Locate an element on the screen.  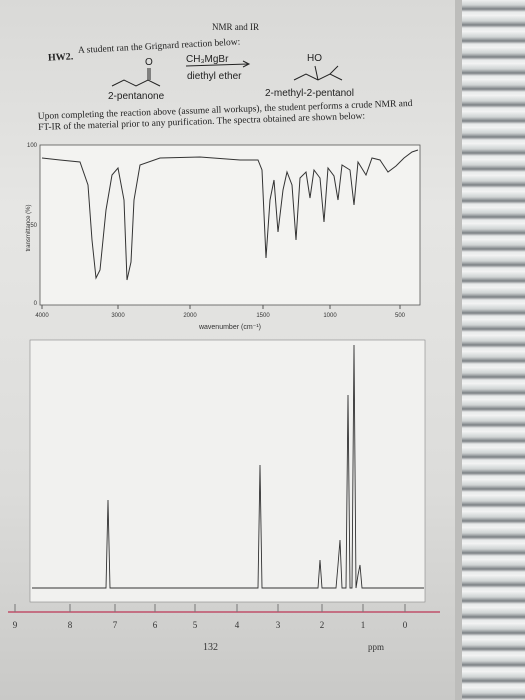
ir-y-tick-label: 0 is located at coordinates (36, 304).